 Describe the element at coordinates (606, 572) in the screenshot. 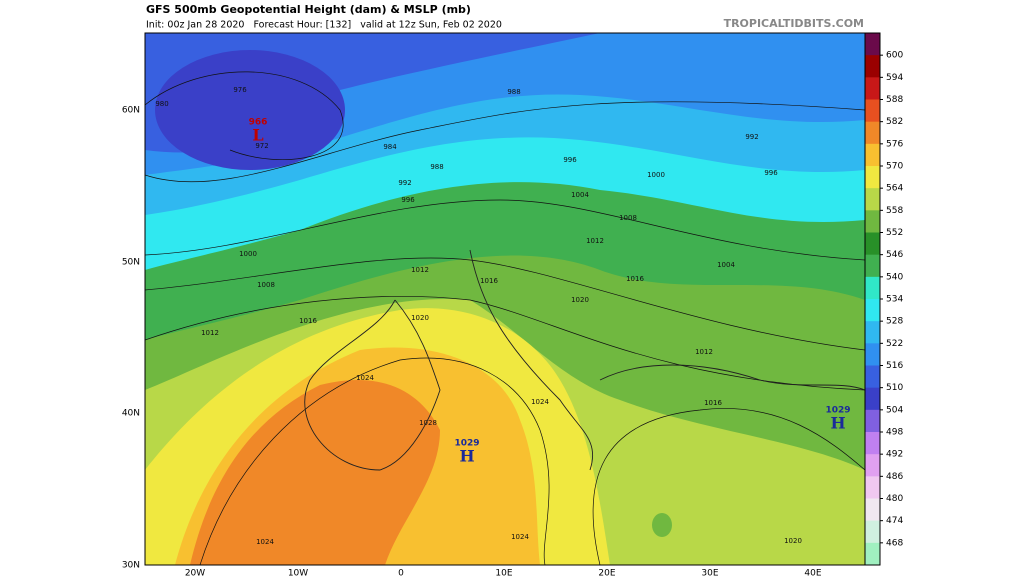

I see `lon-label: 20E` at that location.